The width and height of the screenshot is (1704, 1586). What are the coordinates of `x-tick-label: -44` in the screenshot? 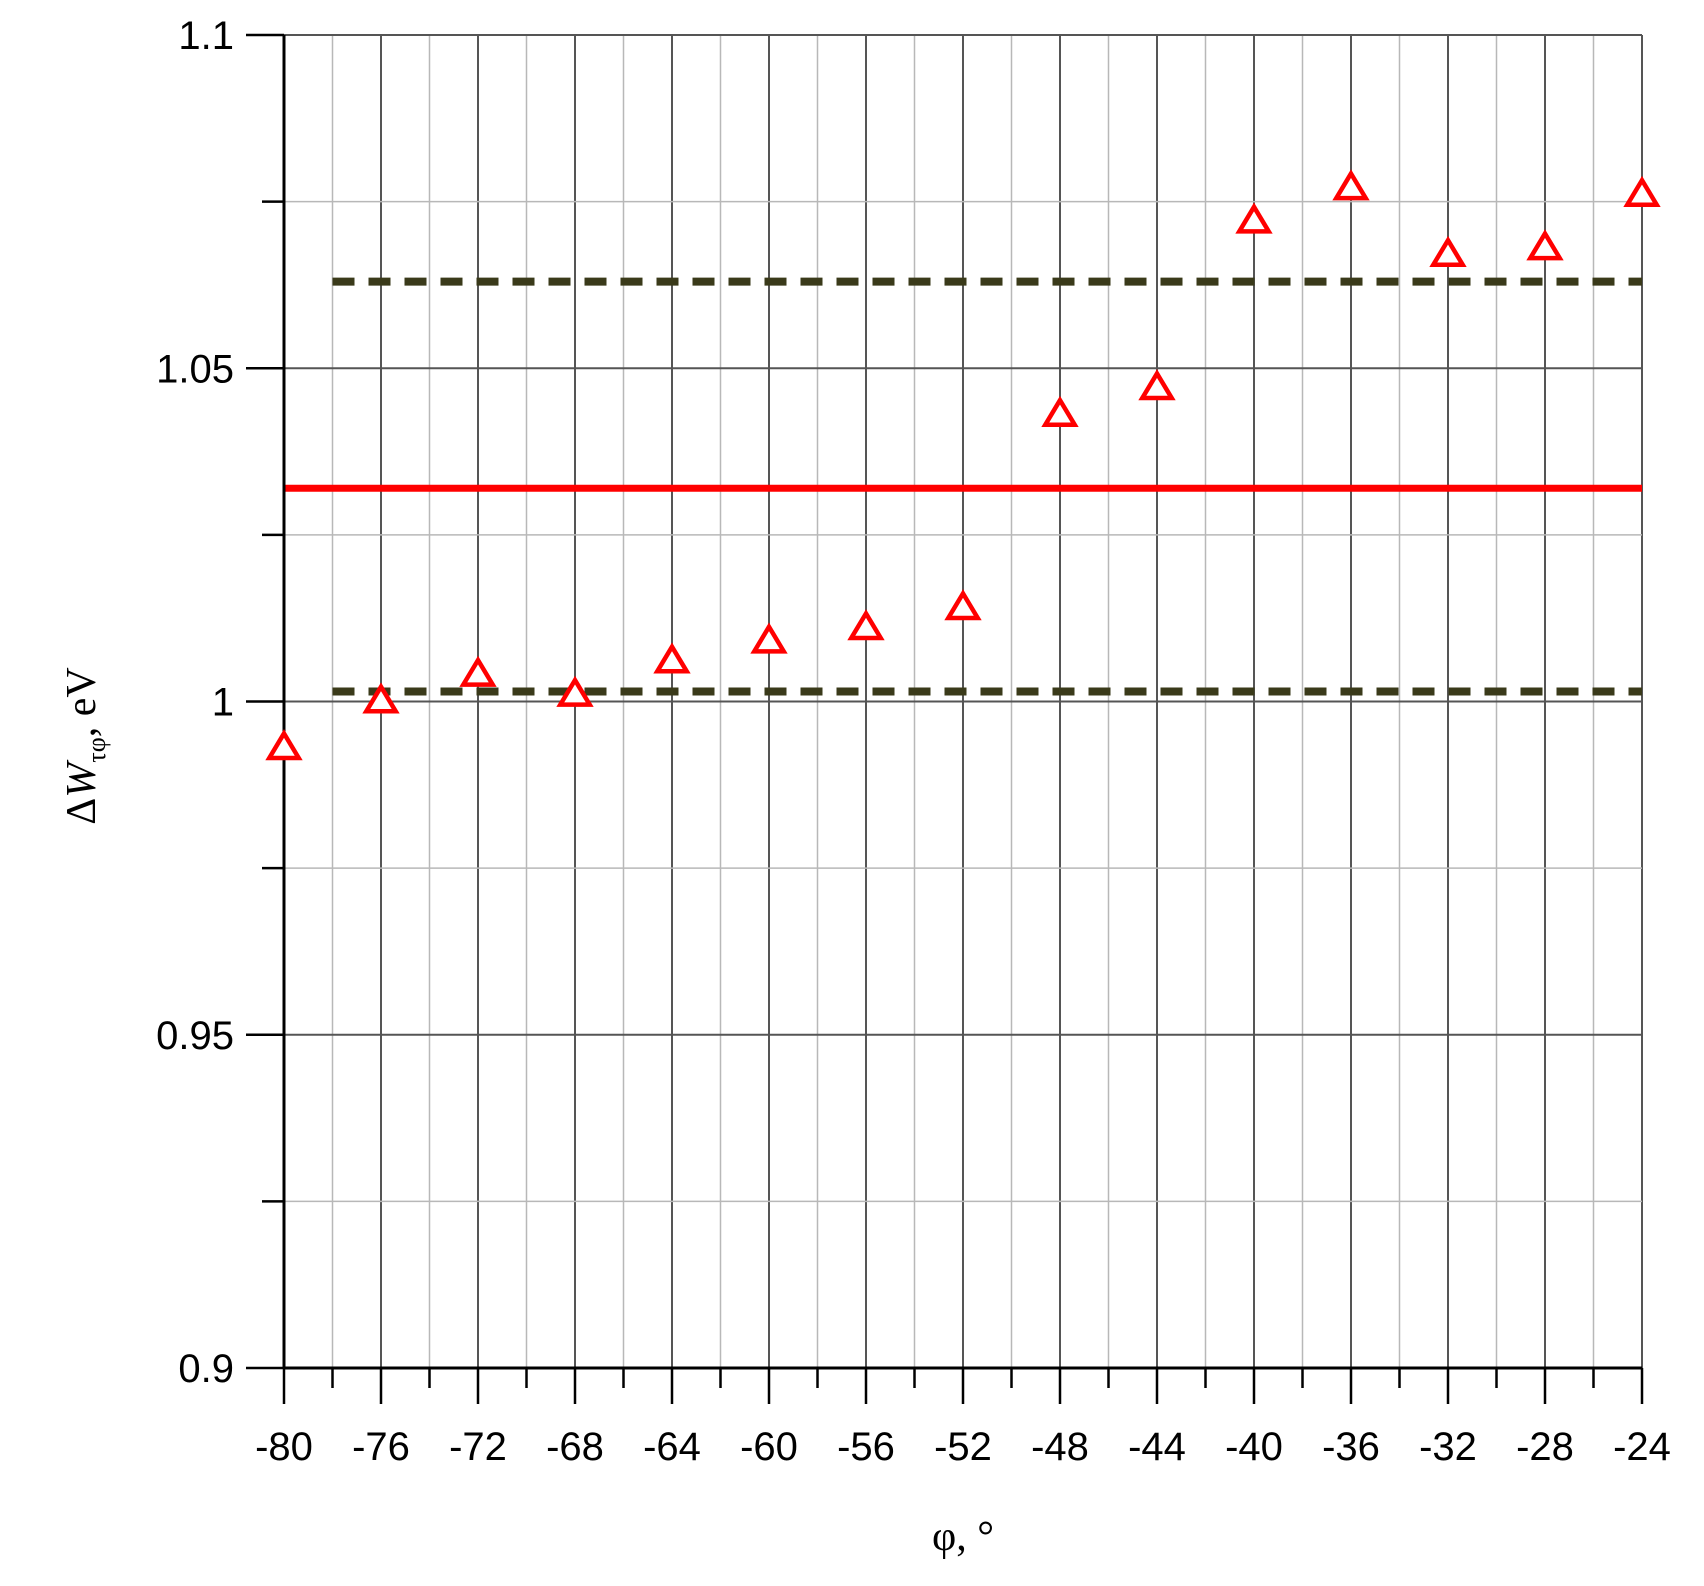 It's located at (1157, 1447).